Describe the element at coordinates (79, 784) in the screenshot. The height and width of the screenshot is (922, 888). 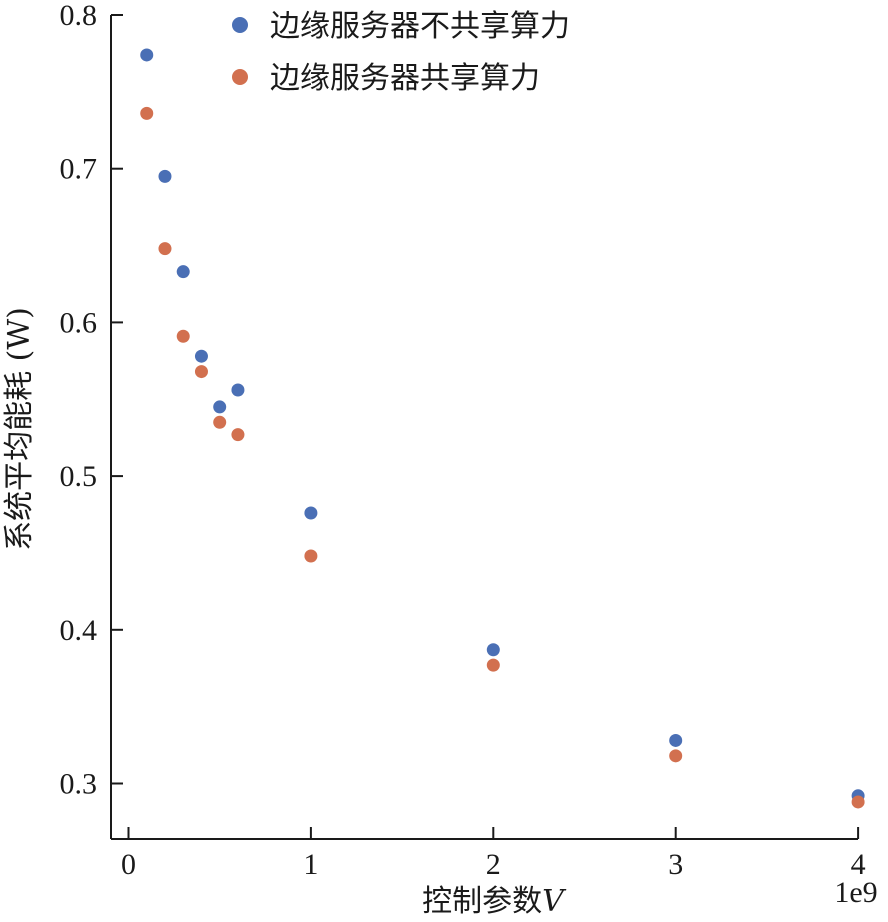
I see `y-tick-label: 0.3` at that location.